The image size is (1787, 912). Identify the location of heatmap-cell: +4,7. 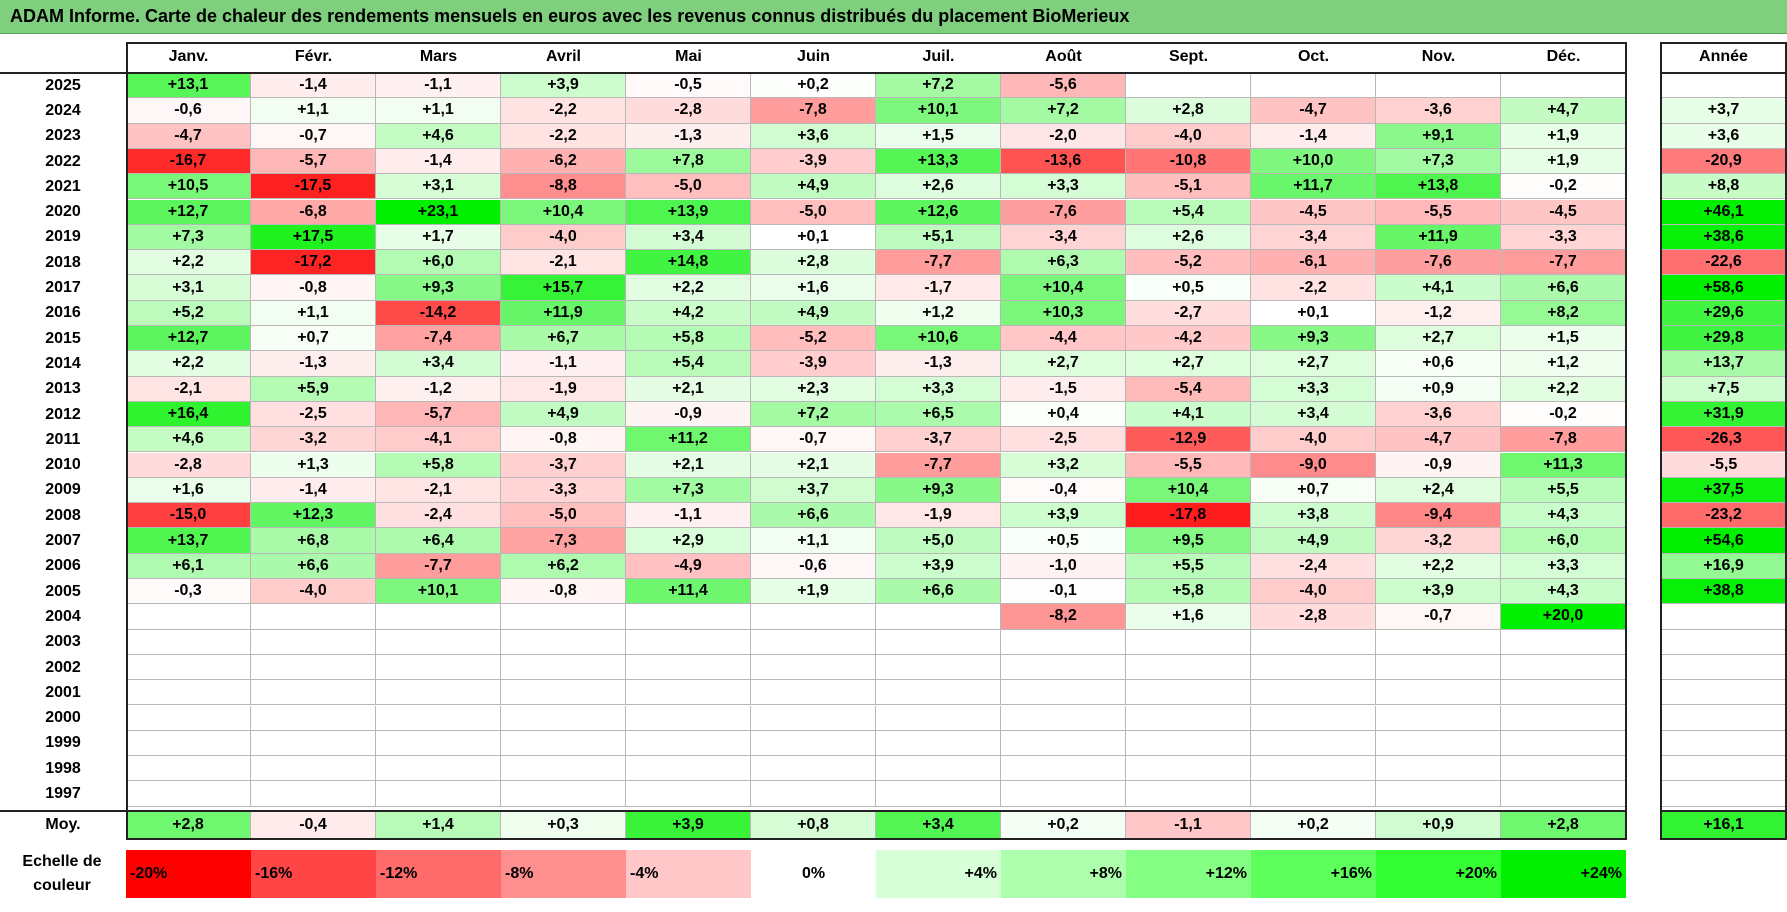
(1563, 111).